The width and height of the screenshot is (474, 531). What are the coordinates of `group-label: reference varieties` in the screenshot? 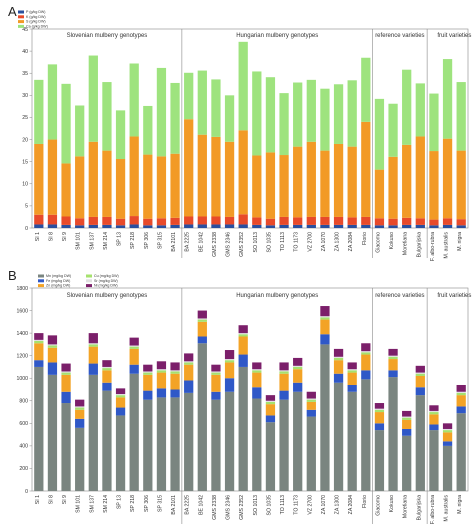 It's located at (399, 296).